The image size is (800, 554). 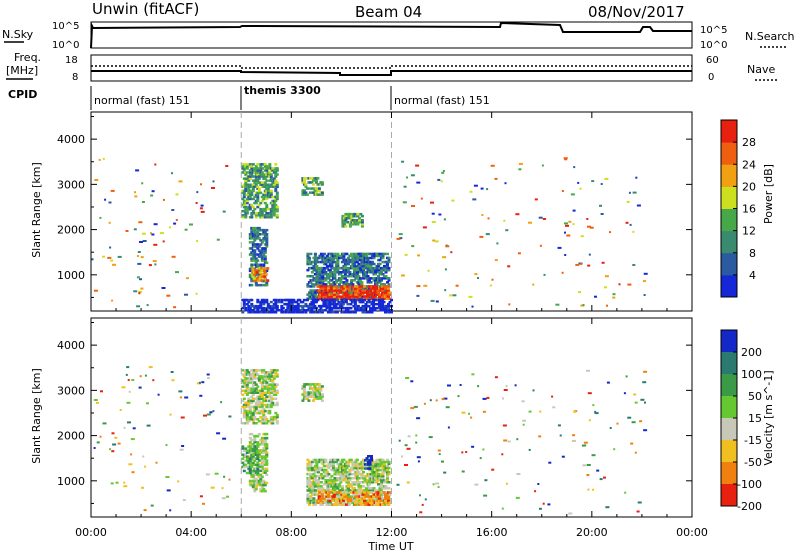 What do you see at coordinates (749, 506) in the screenshot?
I see `colorbar-tick-label: -200` at bounding box center [749, 506].